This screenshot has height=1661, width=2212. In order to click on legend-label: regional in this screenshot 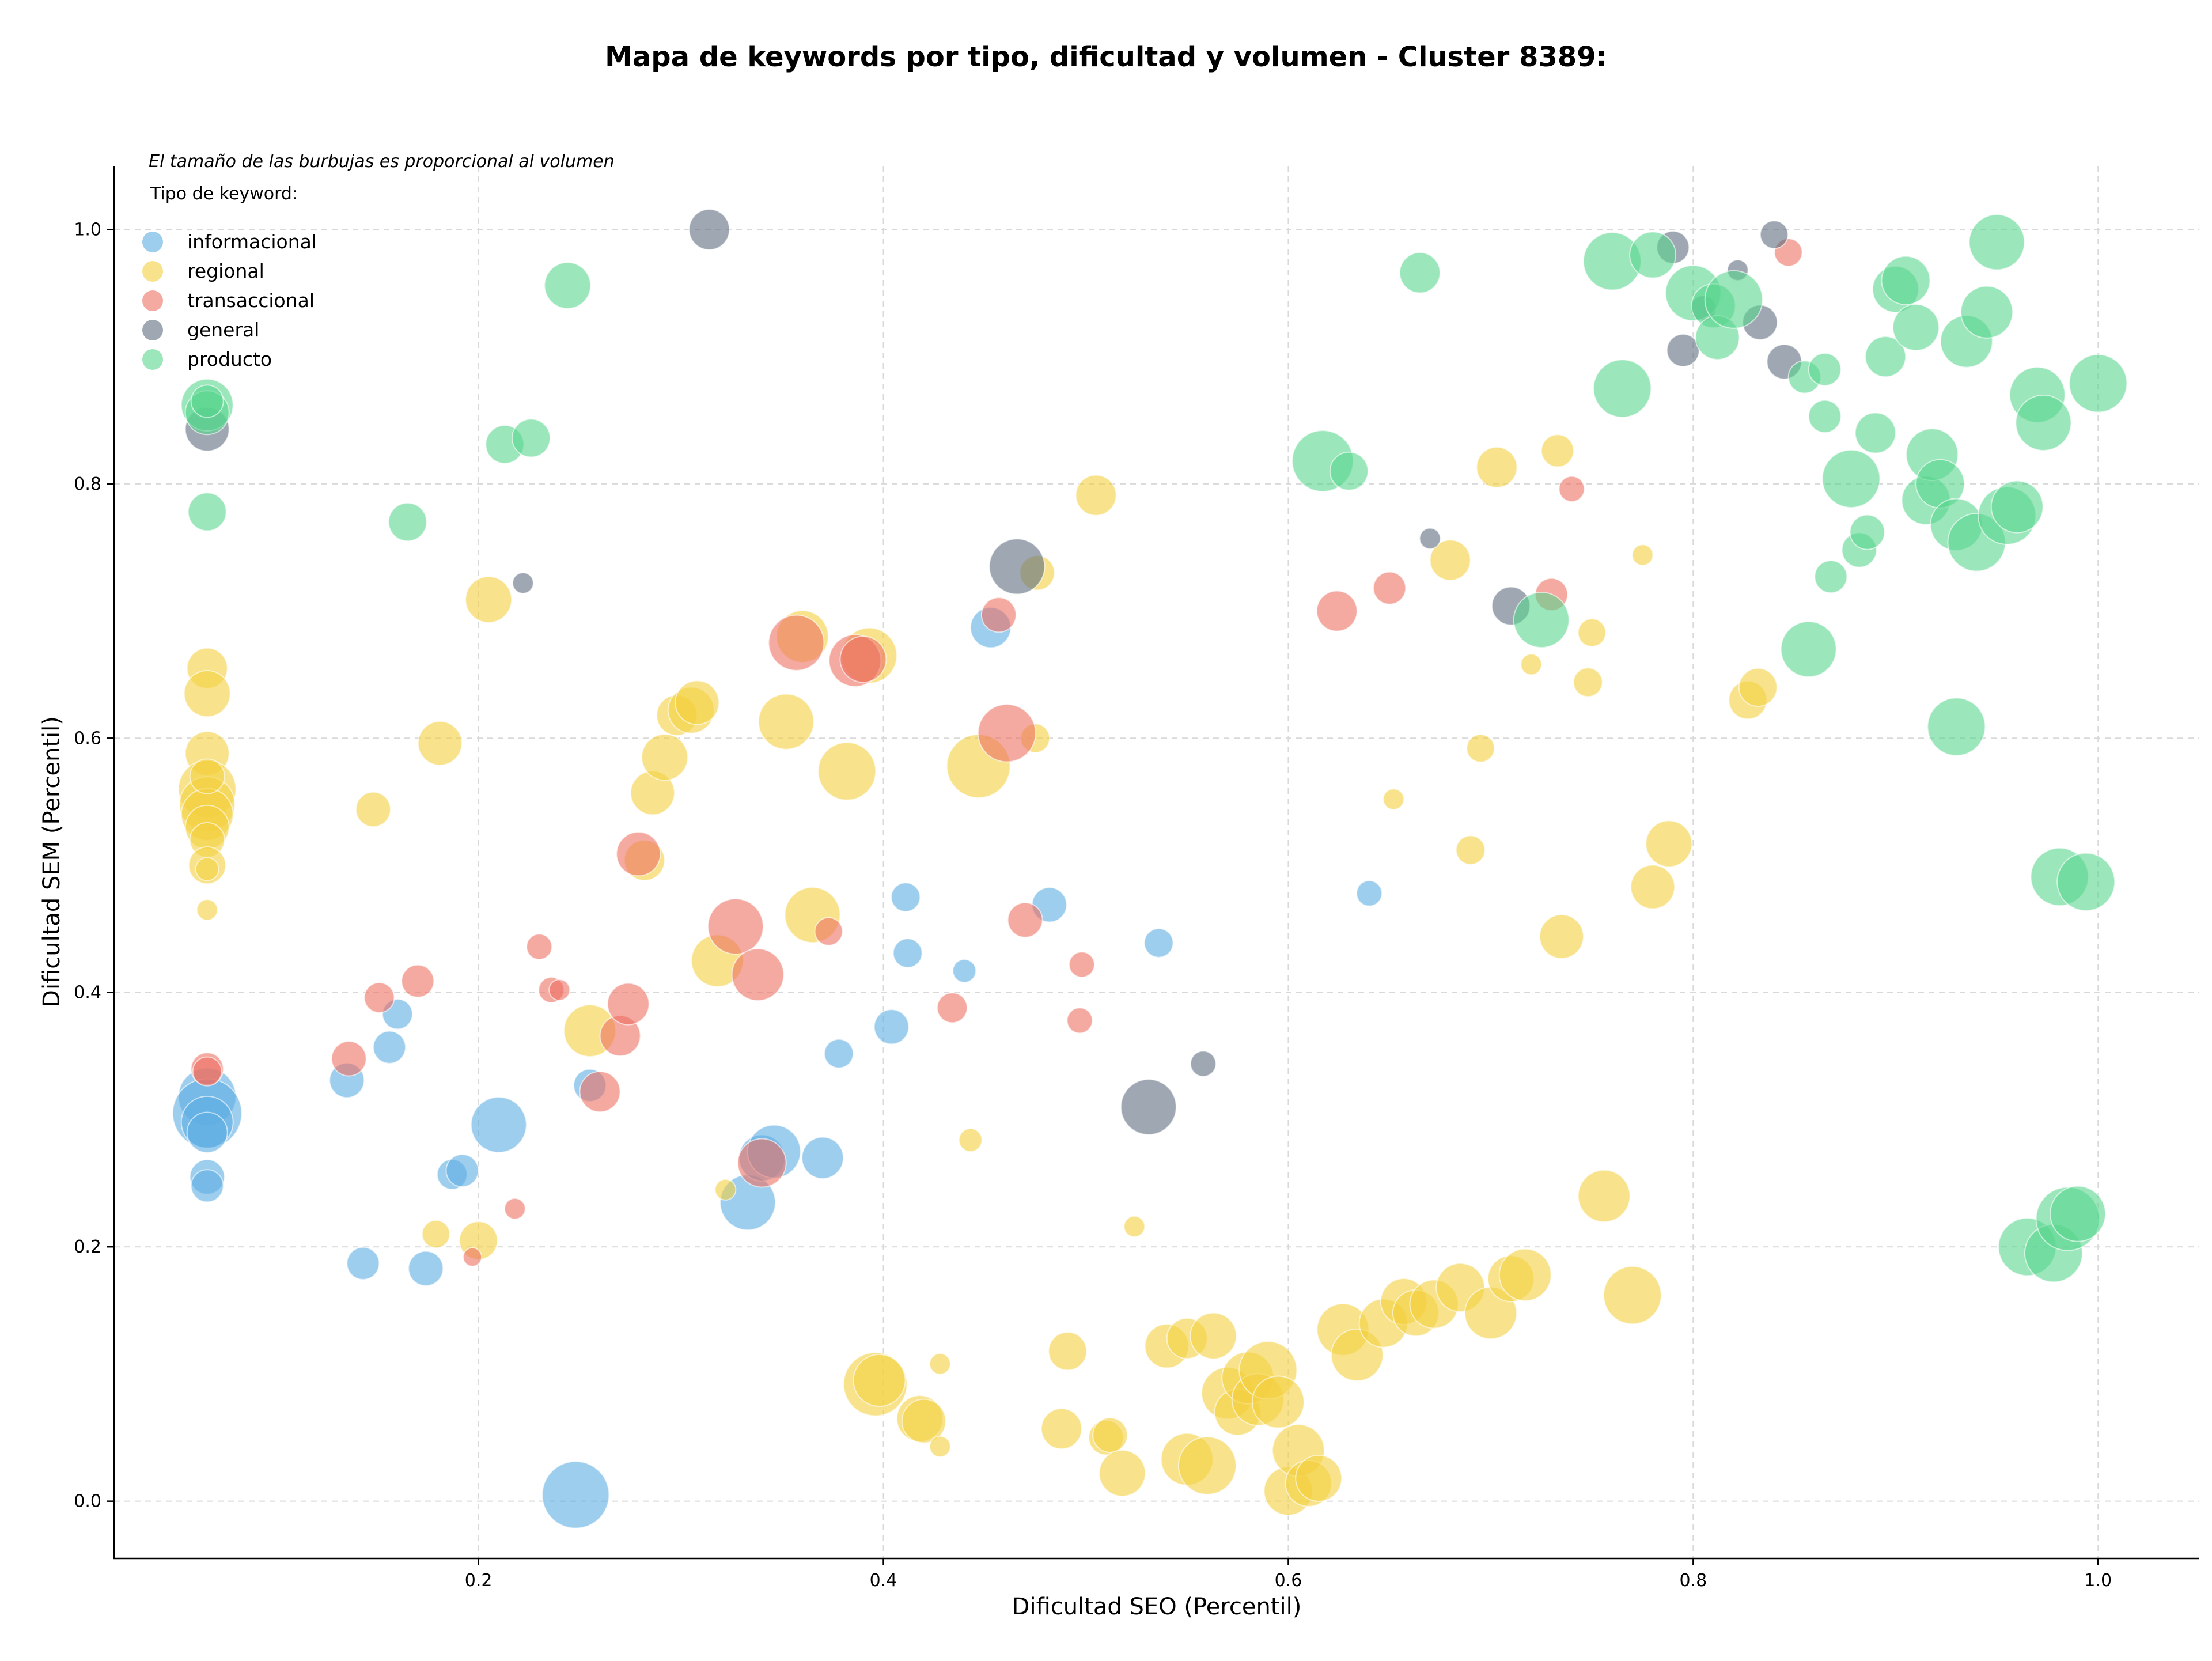, I will do `click(225, 271)`.